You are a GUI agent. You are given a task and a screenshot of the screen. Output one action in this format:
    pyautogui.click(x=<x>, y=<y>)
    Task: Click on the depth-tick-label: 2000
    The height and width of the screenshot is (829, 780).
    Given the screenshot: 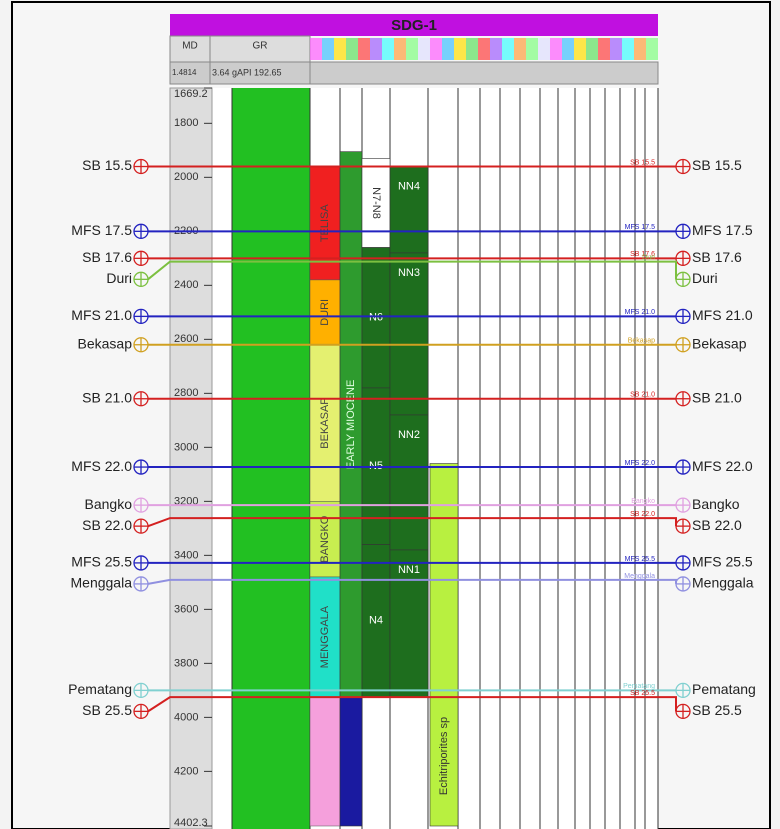 What is the action you would take?
    pyautogui.click(x=186, y=177)
    